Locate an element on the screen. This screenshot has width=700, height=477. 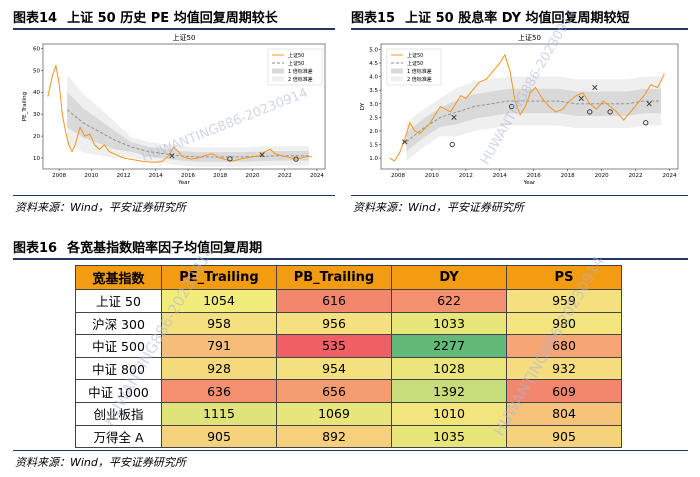
x-tick-label: 2024 is located at coordinates (670, 176).